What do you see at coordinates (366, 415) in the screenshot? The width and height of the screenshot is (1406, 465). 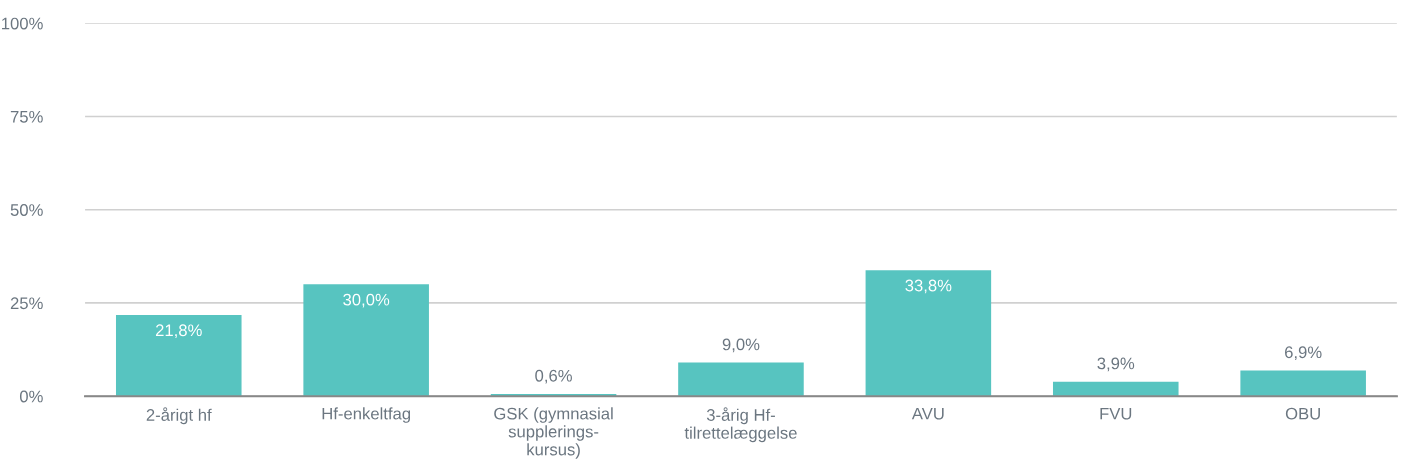 I see `x-tick-label: Hf-enkeltfag` at bounding box center [366, 415].